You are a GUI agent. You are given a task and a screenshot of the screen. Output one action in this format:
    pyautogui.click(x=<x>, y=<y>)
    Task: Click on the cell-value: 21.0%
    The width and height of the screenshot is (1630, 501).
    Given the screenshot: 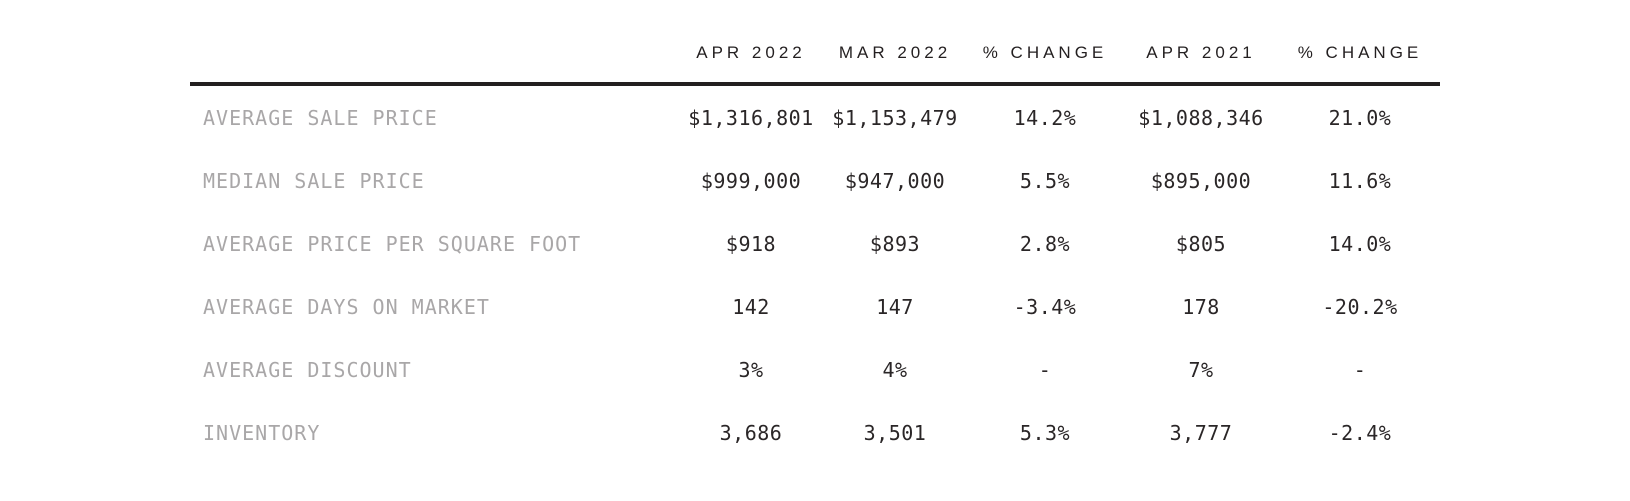 What is the action you would take?
    pyautogui.click(x=1360, y=117)
    